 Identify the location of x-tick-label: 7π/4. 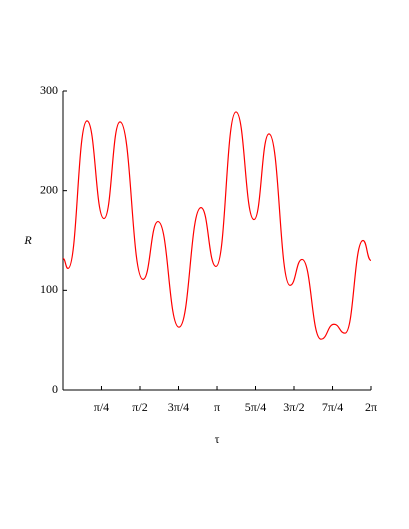
(332, 407).